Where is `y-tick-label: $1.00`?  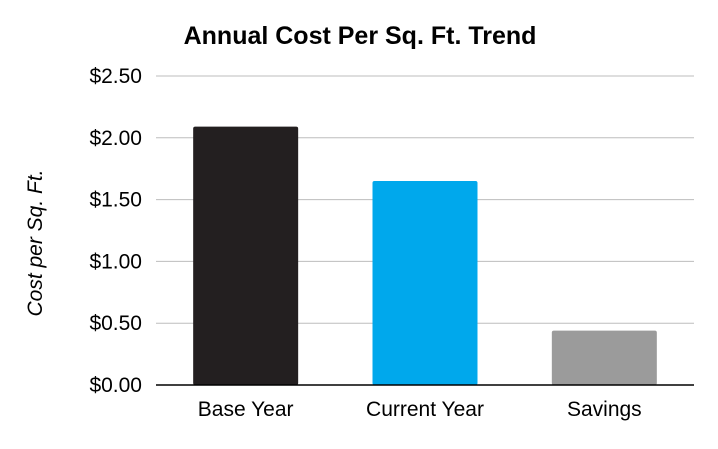 y-tick-label: $1.00 is located at coordinates (115, 261).